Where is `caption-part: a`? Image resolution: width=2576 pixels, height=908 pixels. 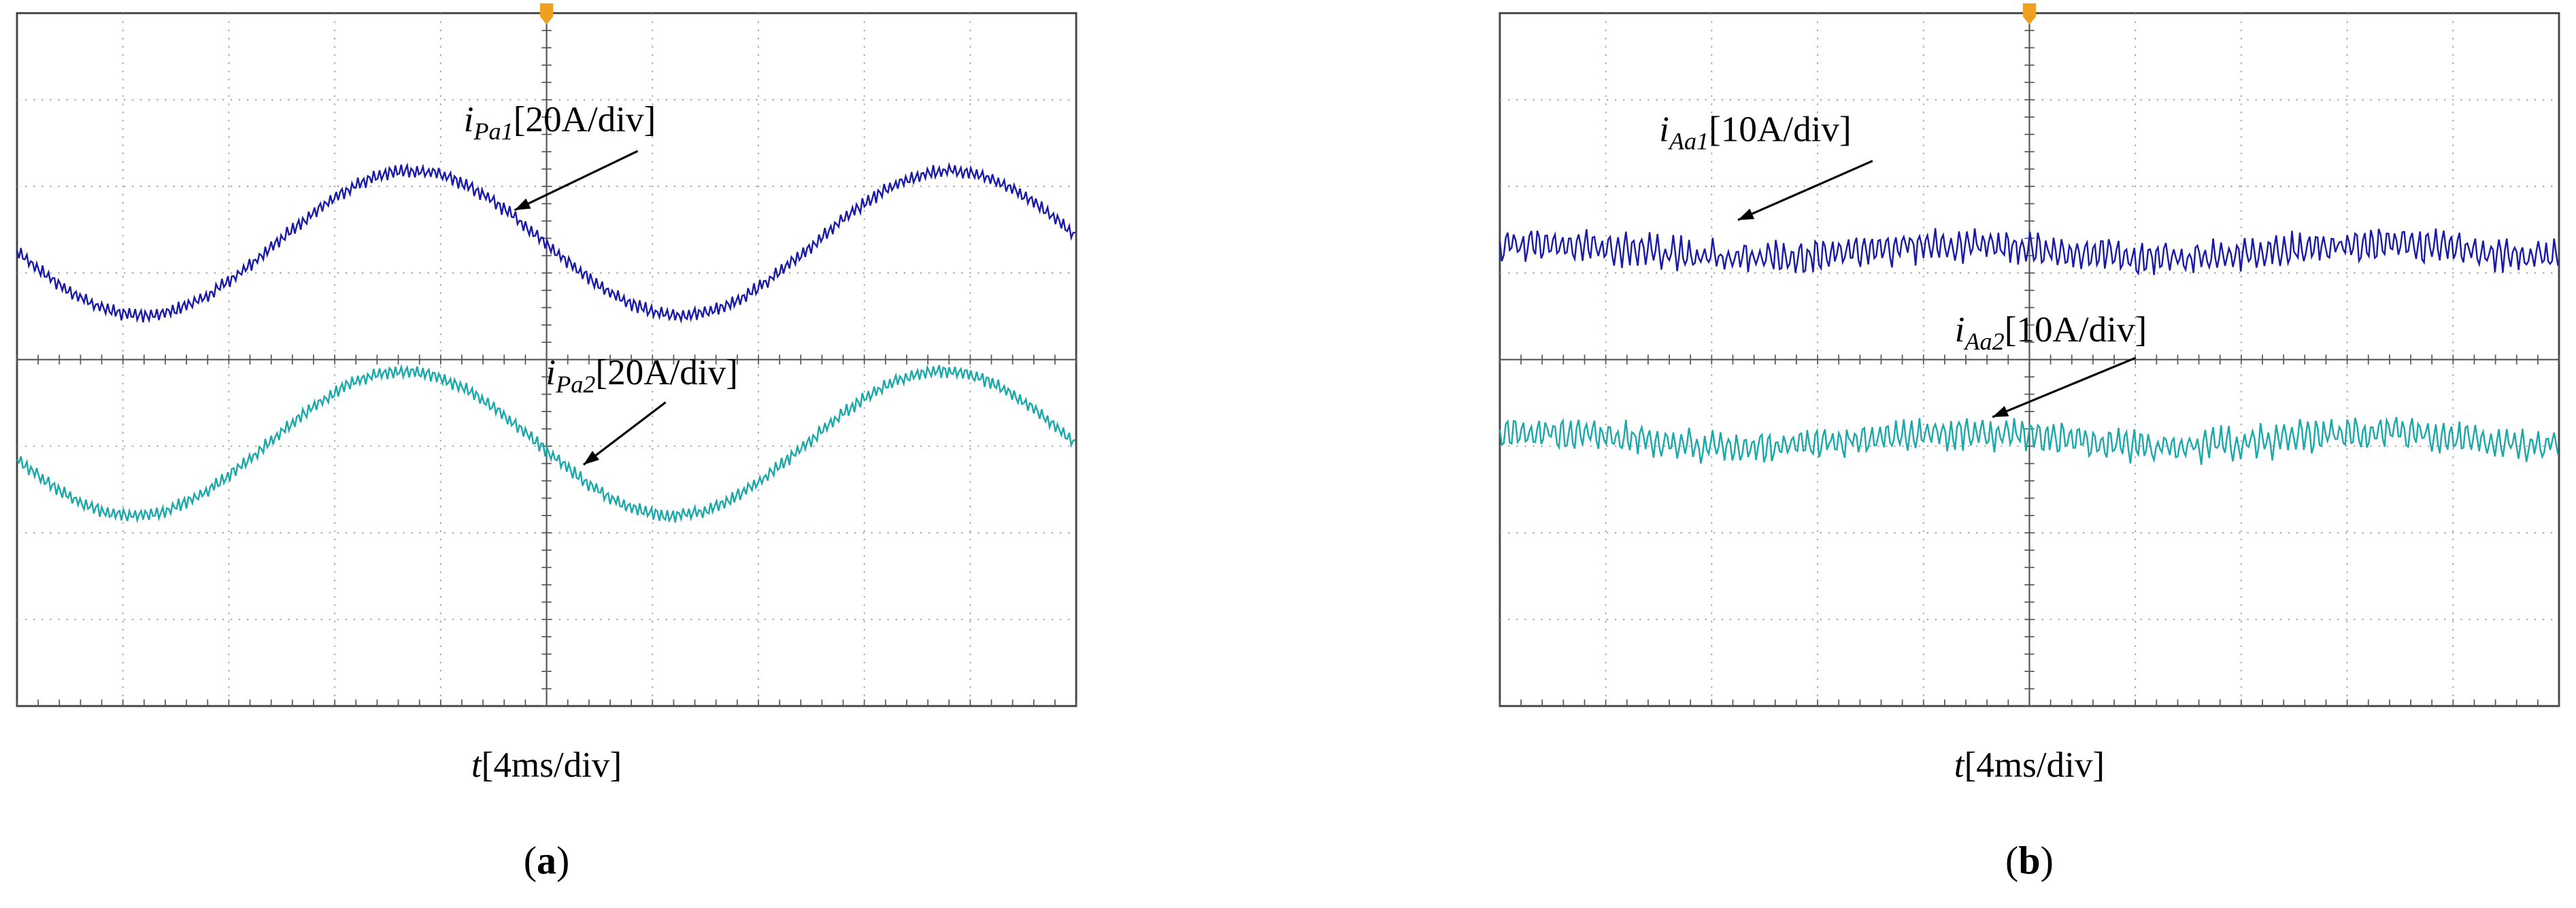 caption-part: a is located at coordinates (546, 860).